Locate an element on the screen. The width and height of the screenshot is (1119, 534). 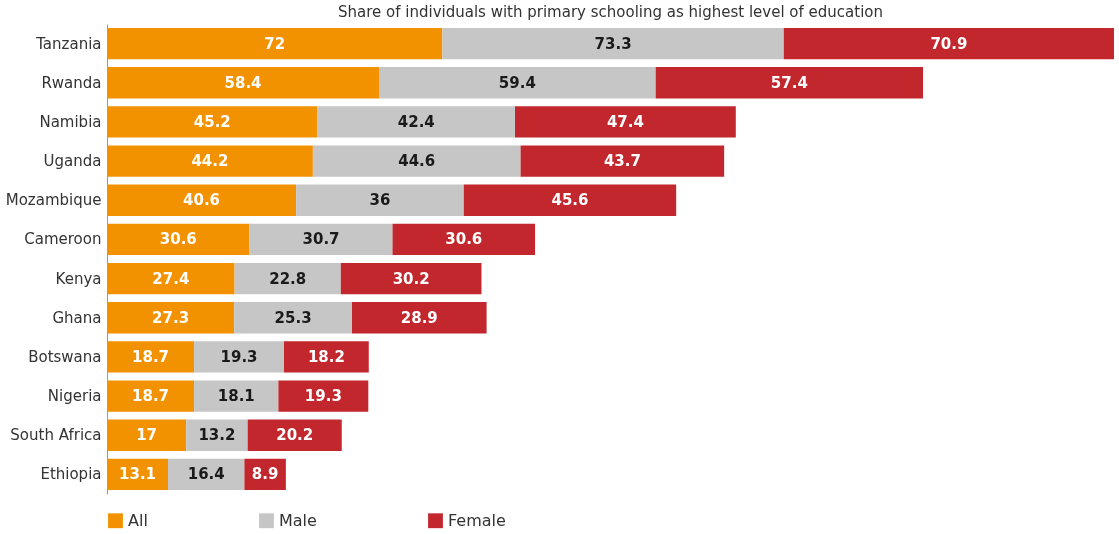
data-label: 40.6 is located at coordinates (202, 200).